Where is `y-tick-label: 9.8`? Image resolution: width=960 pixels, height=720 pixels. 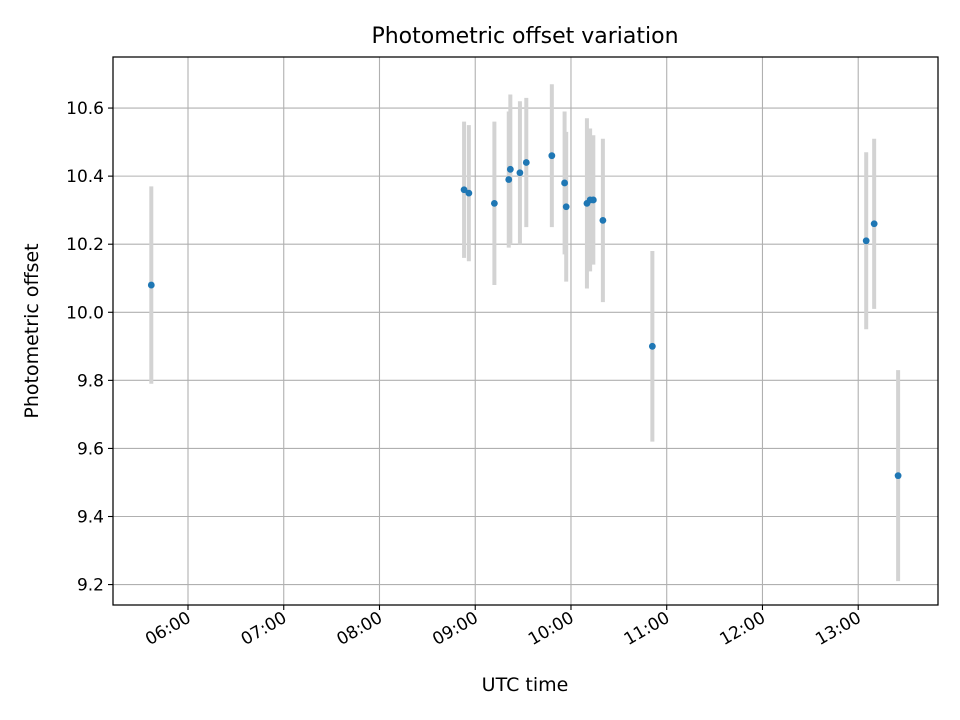 y-tick-label: 9.8 is located at coordinates (90, 381).